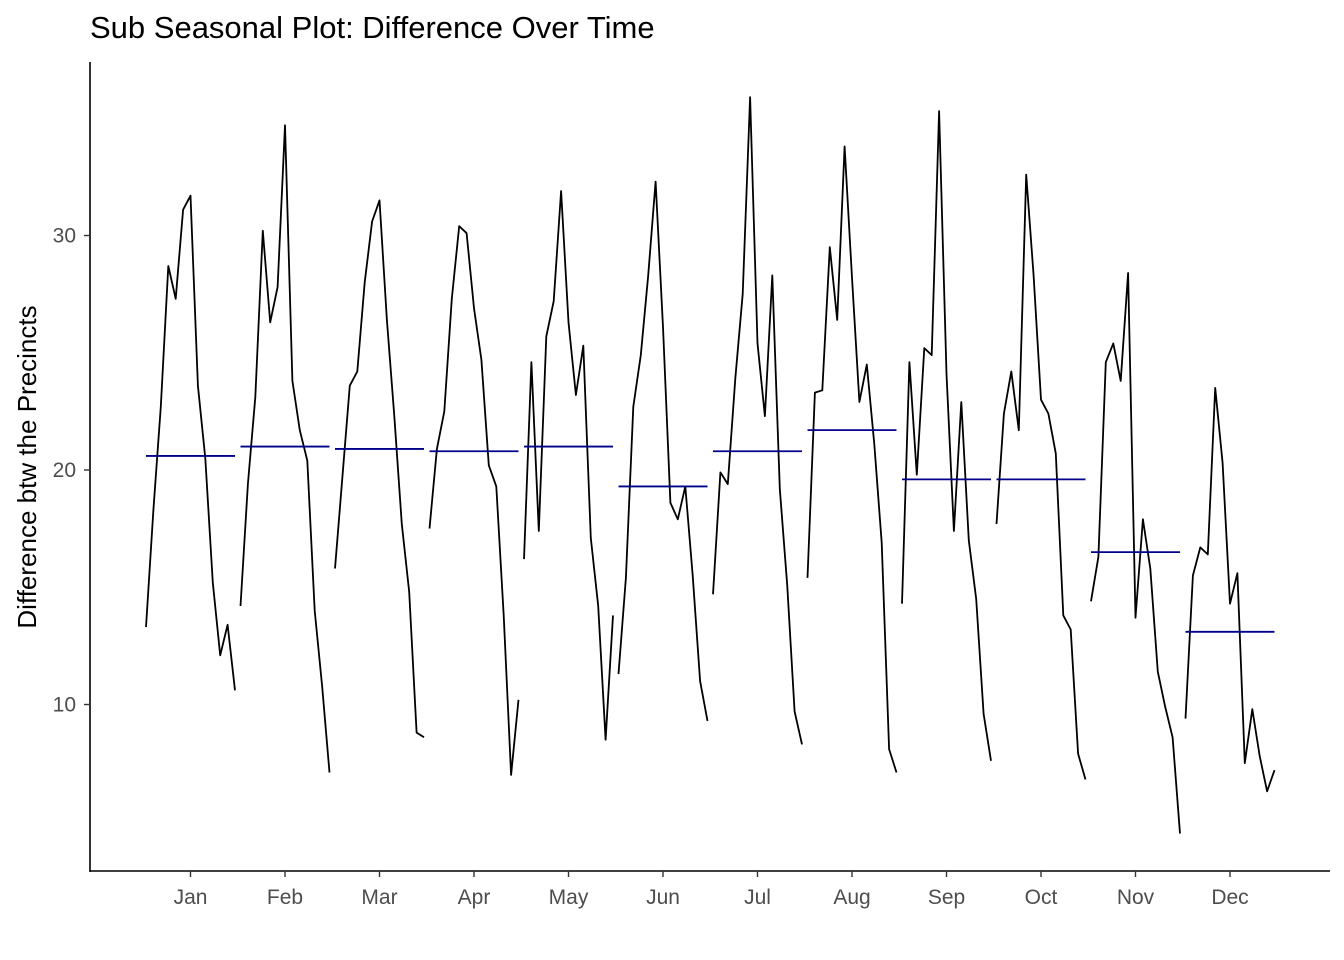 The image size is (1344, 960). Describe the element at coordinates (379, 469) in the screenshot. I see `series-line-mar` at that location.